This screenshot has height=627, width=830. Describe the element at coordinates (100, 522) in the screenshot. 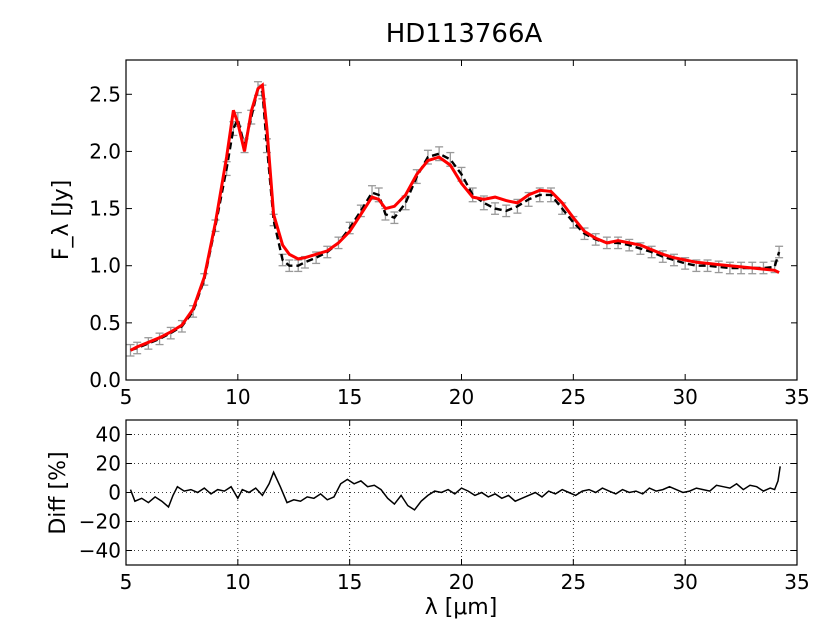

I see `y-tick-label: −20` at that location.